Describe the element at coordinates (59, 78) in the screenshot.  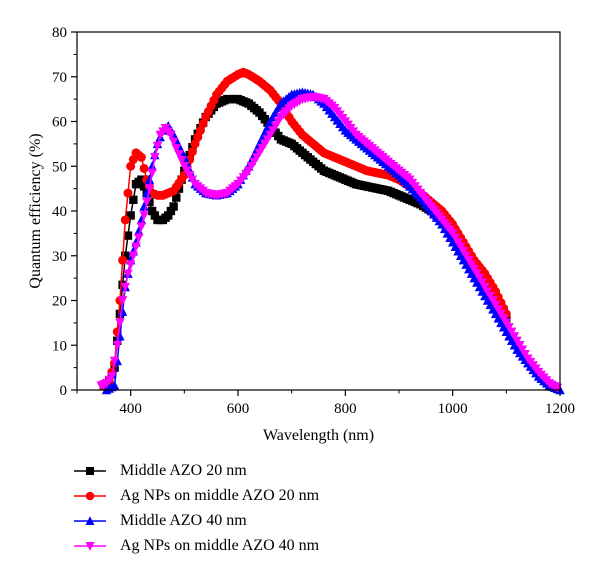
I see `y-tick-label: 70` at that location.